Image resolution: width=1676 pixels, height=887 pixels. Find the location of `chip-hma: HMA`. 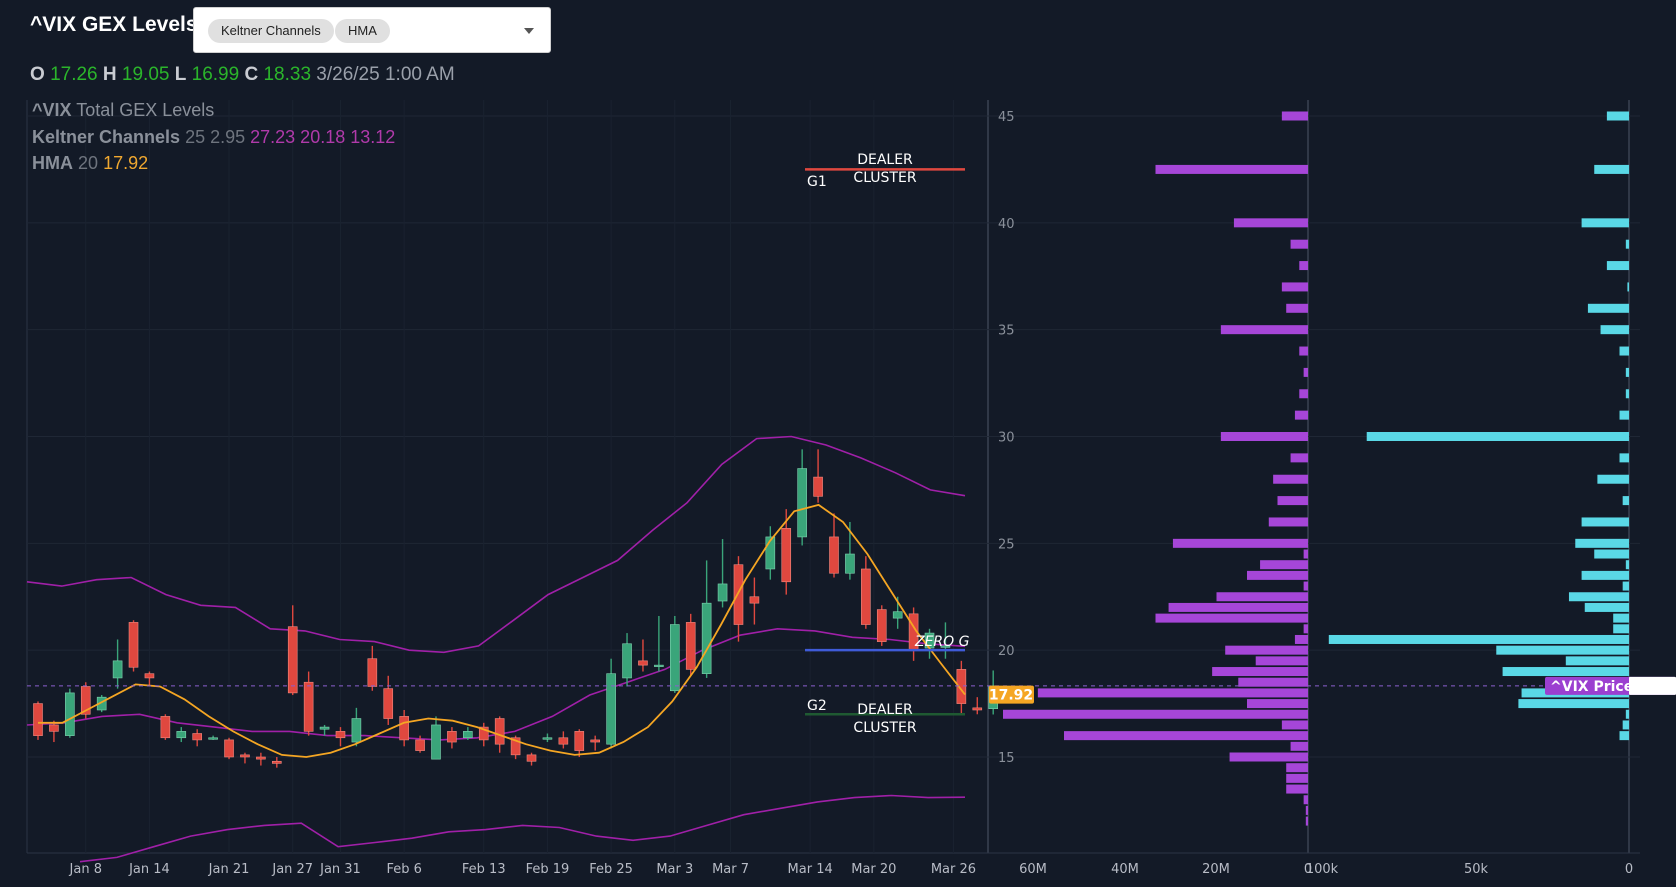

chip-hma: HMA is located at coordinates (362, 31).